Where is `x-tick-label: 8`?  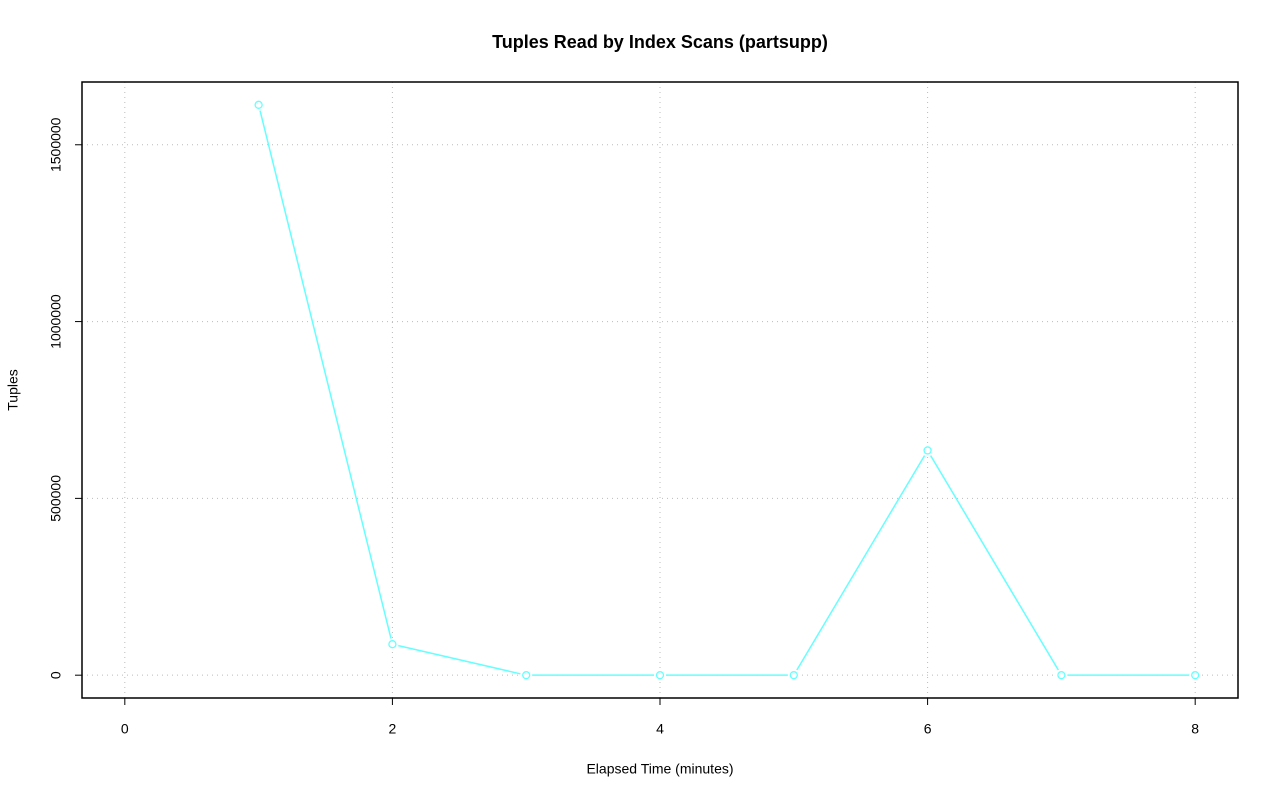
x-tick-label: 8 is located at coordinates (1195, 729).